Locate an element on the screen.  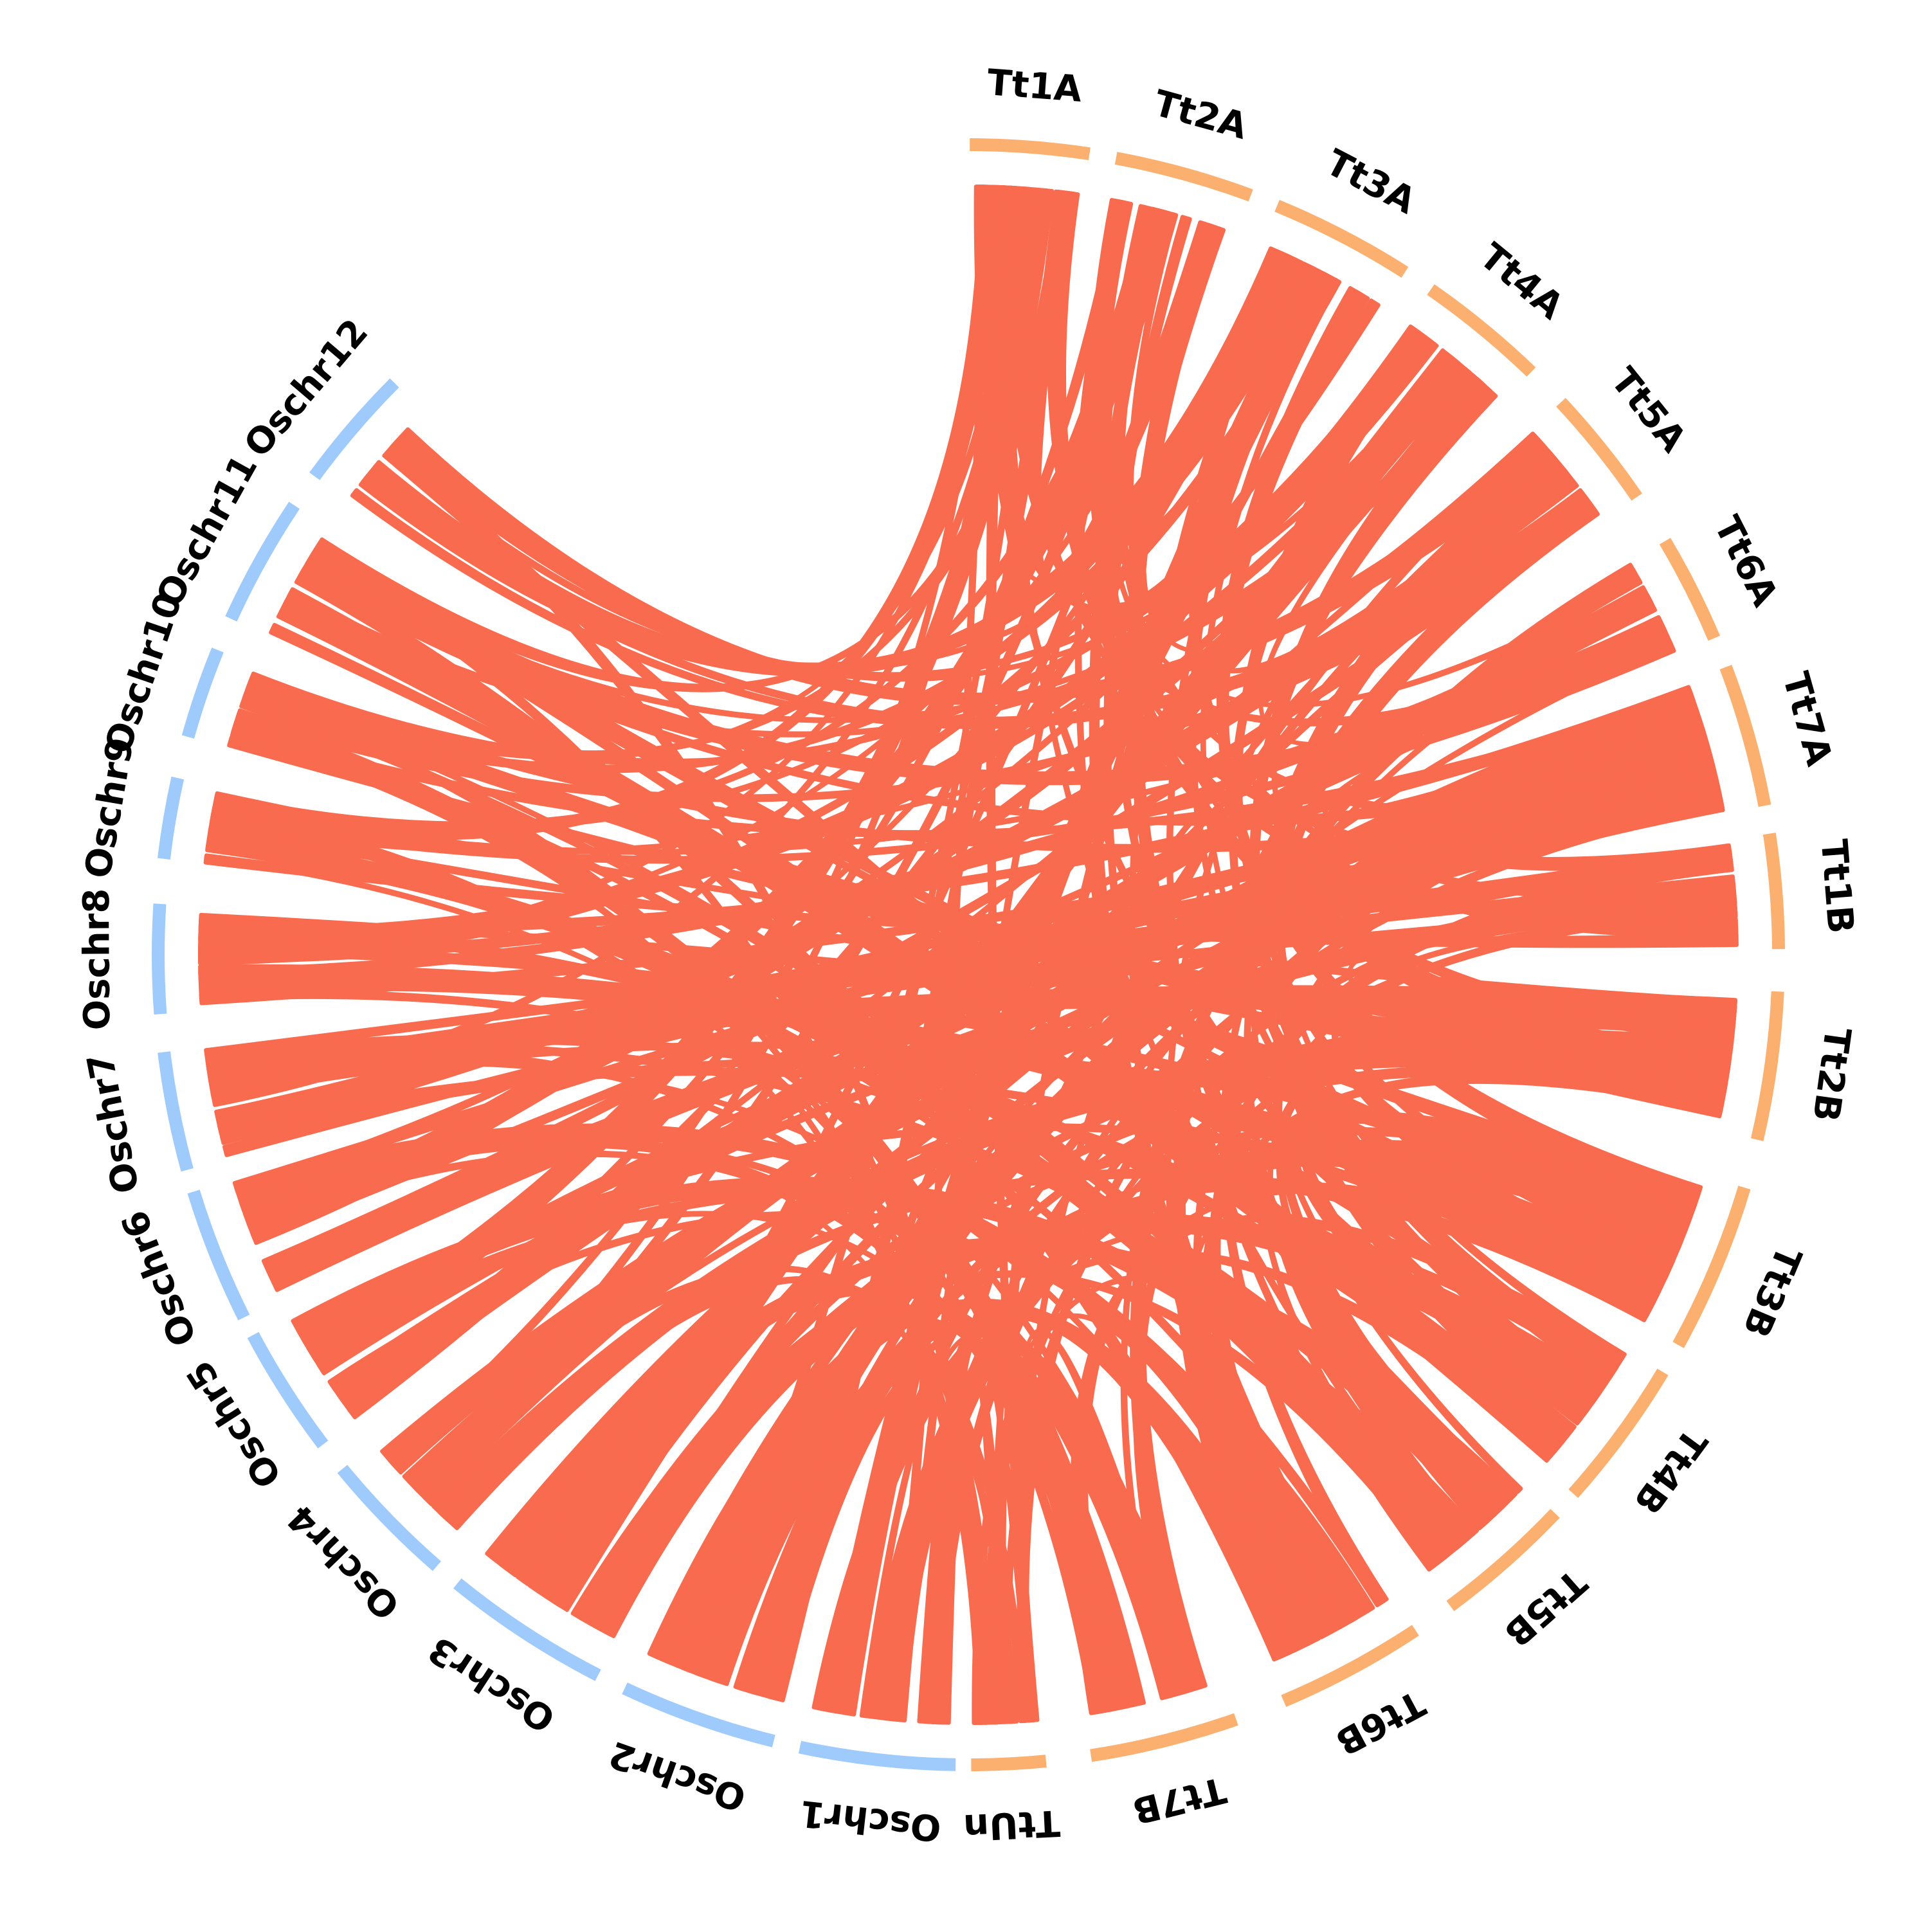
chromosome-arc-tt6b is located at coordinates (1350, 1666).